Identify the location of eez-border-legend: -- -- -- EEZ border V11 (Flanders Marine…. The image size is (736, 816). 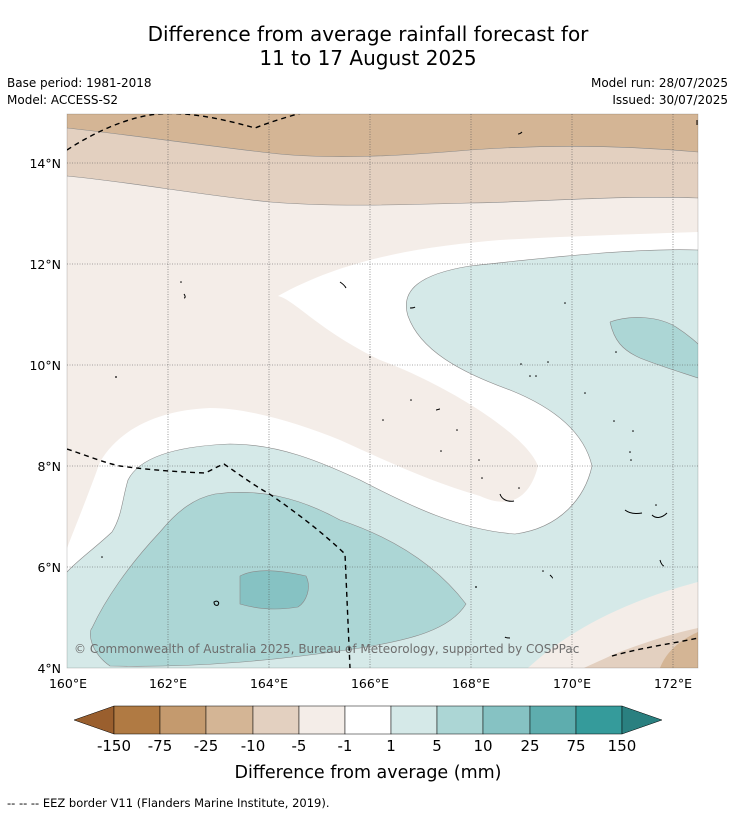
(168, 803).